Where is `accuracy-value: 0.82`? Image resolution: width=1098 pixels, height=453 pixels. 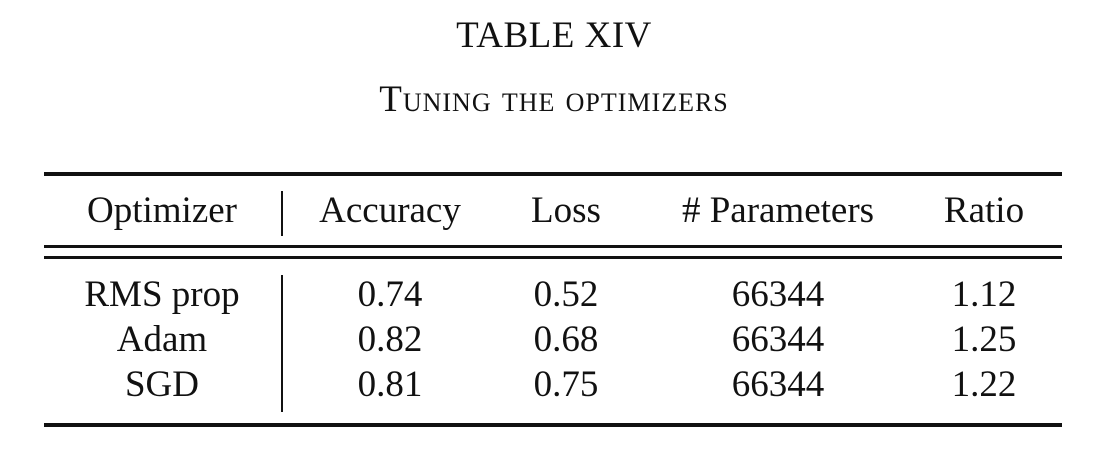
accuracy-value: 0.82 is located at coordinates (390, 339).